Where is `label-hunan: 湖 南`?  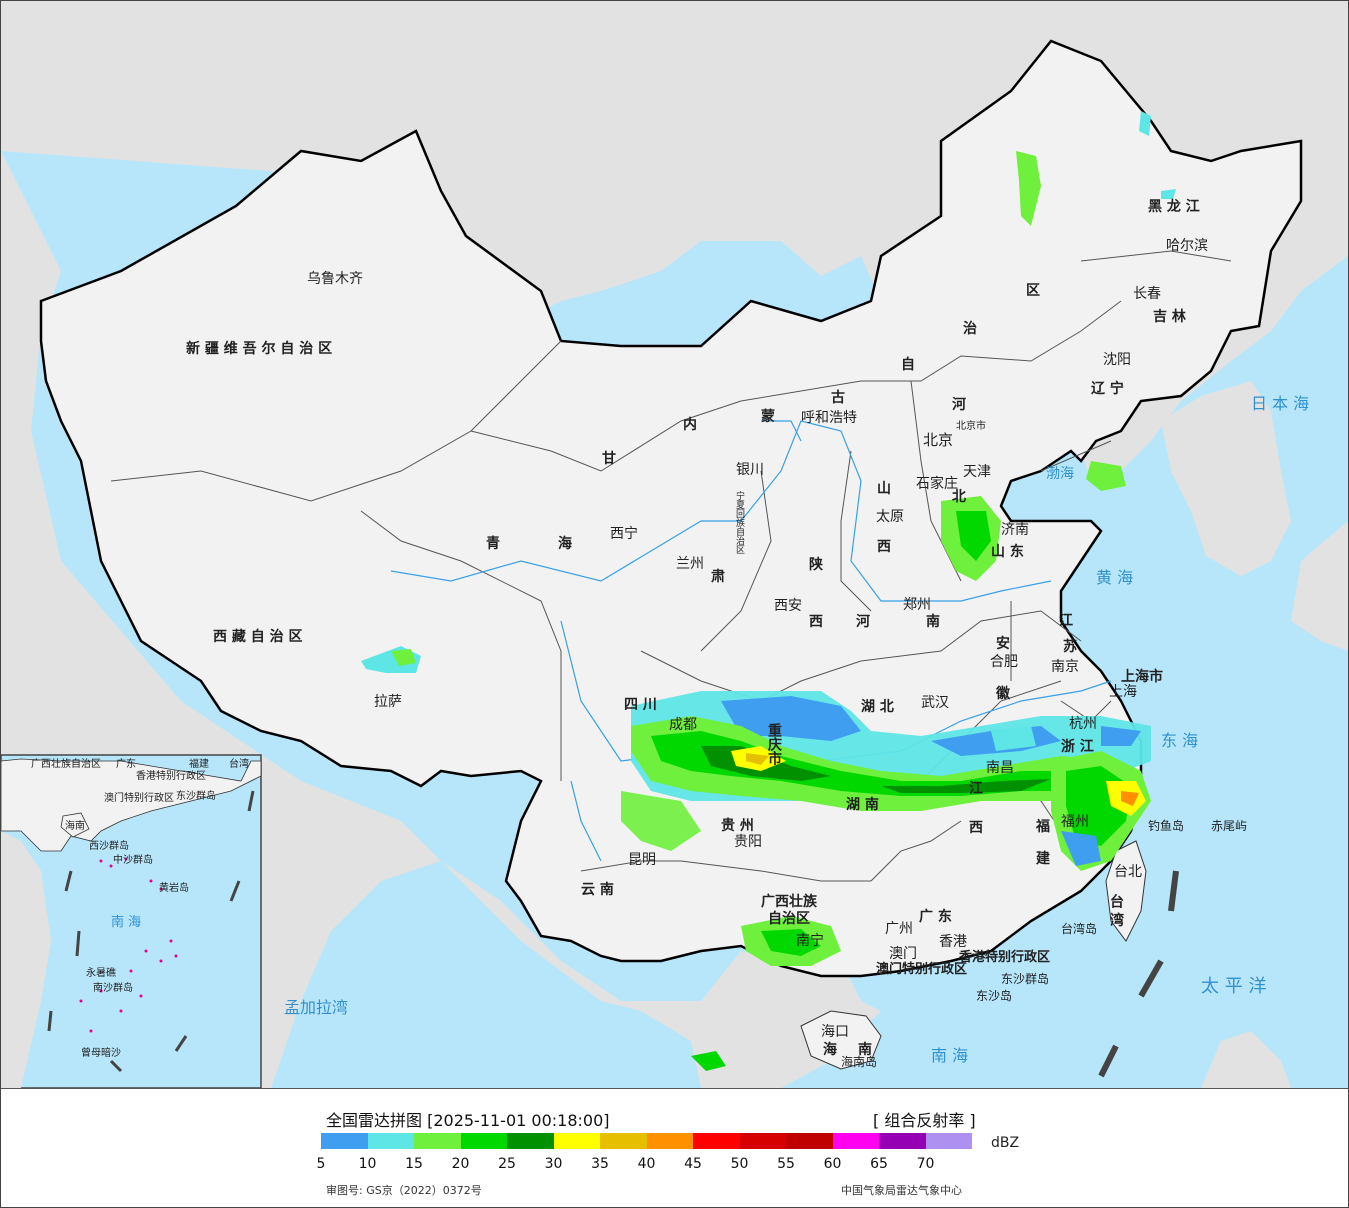
label-hunan: 湖 南 is located at coordinates (862, 804).